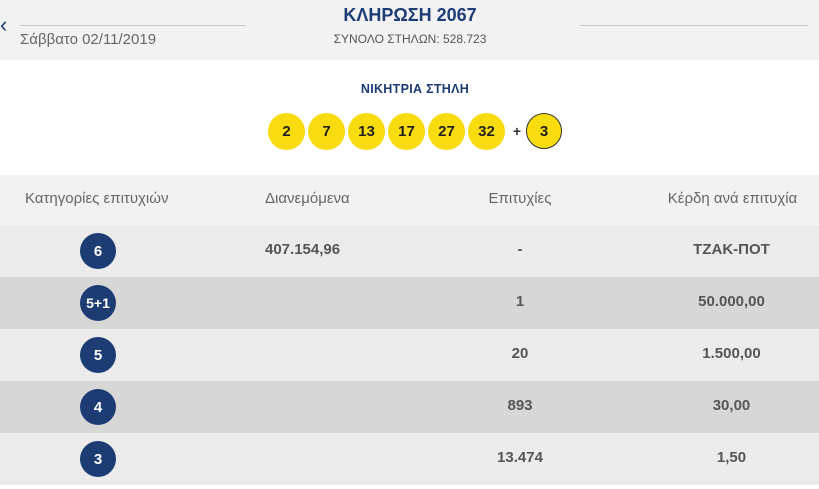  I want to click on winners-count: 893, so click(520, 405).